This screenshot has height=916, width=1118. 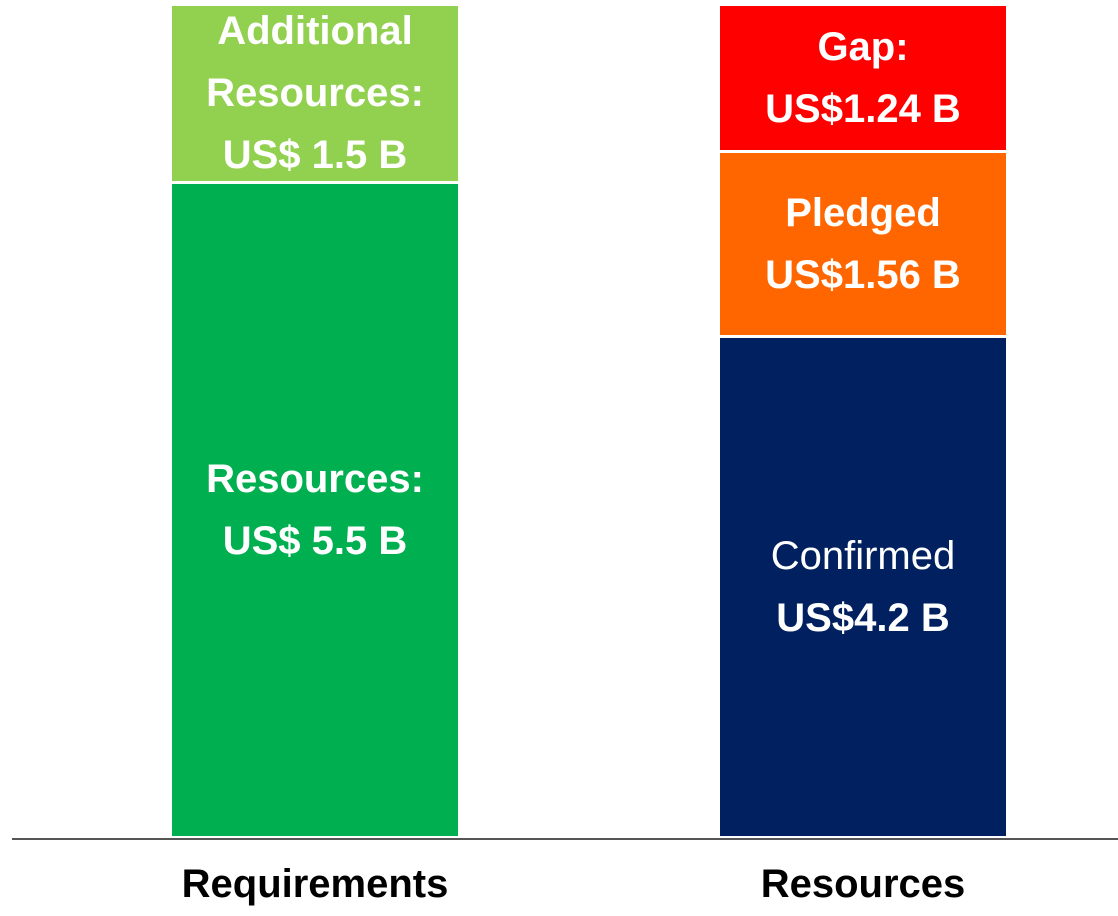 What do you see at coordinates (863, 47) in the screenshot?
I see `segment-name: Gap:` at bounding box center [863, 47].